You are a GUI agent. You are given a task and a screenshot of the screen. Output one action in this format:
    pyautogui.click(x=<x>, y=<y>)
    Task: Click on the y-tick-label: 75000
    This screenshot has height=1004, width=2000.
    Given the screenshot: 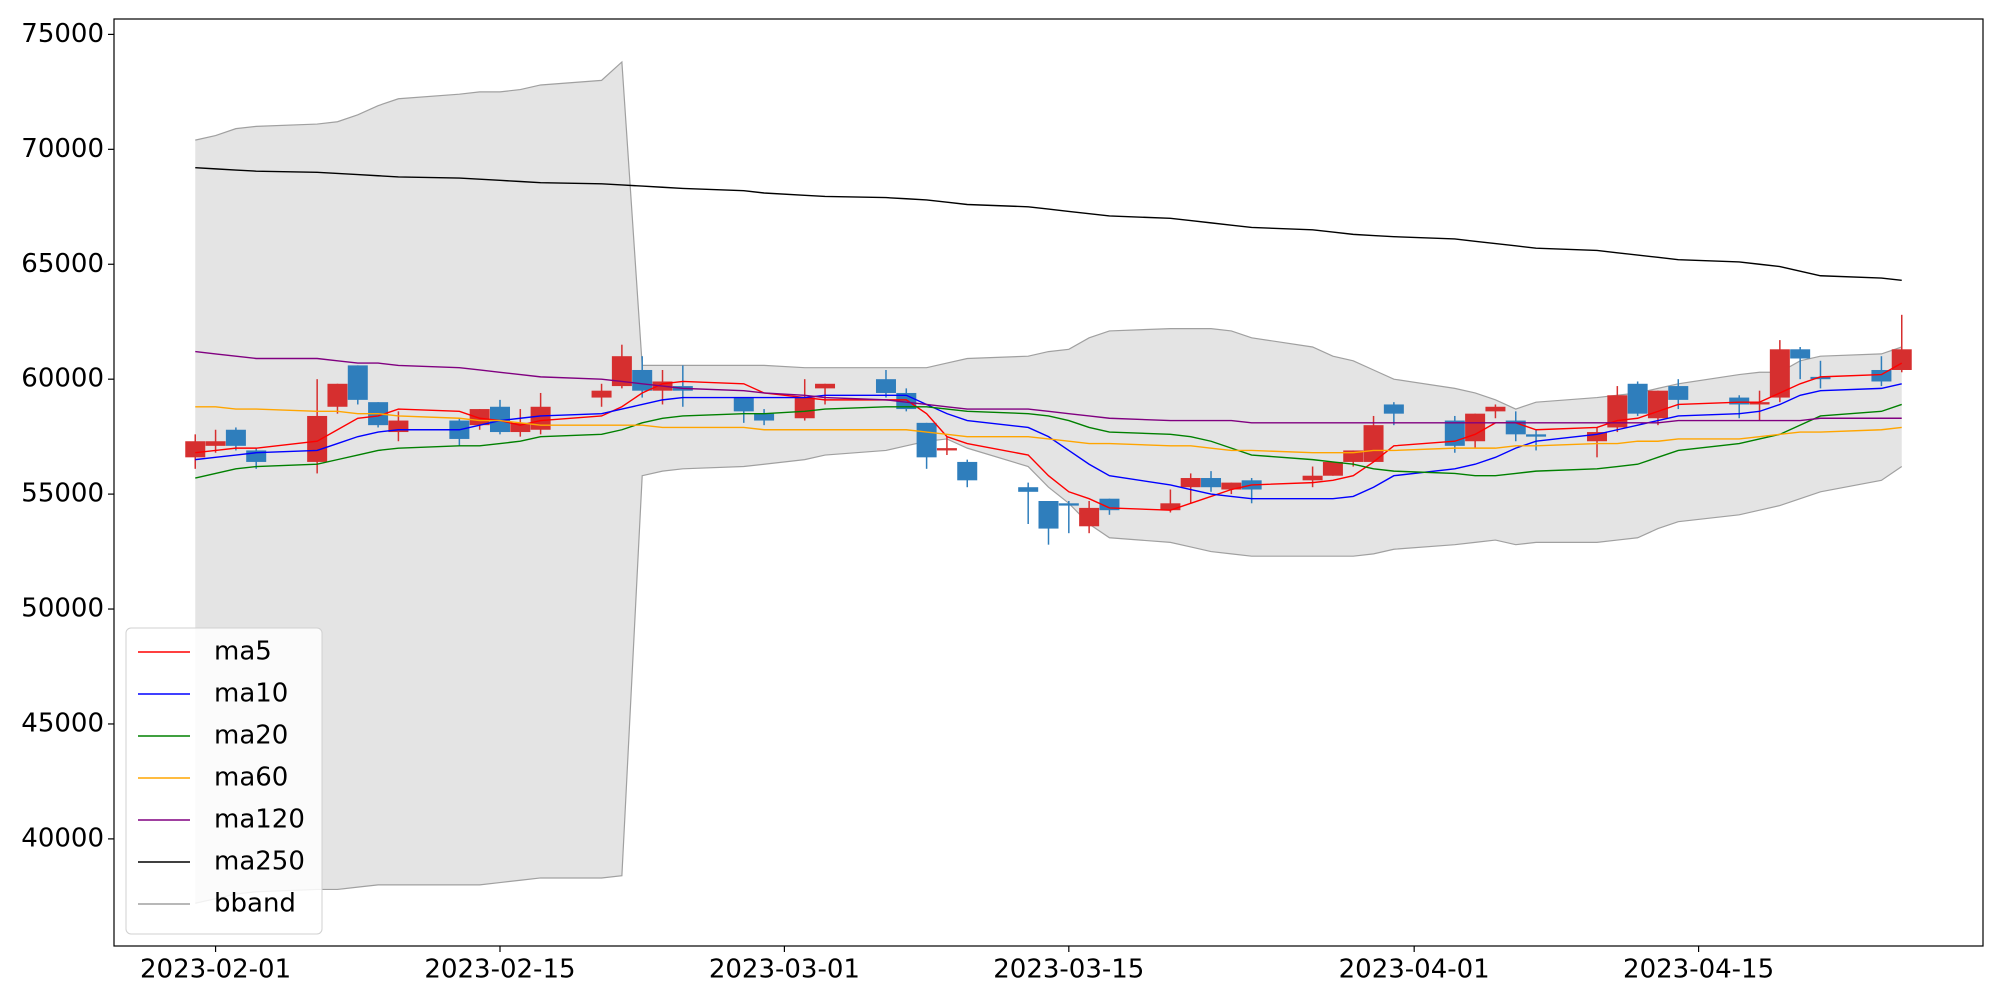 What is the action you would take?
    pyautogui.click(x=62, y=34)
    